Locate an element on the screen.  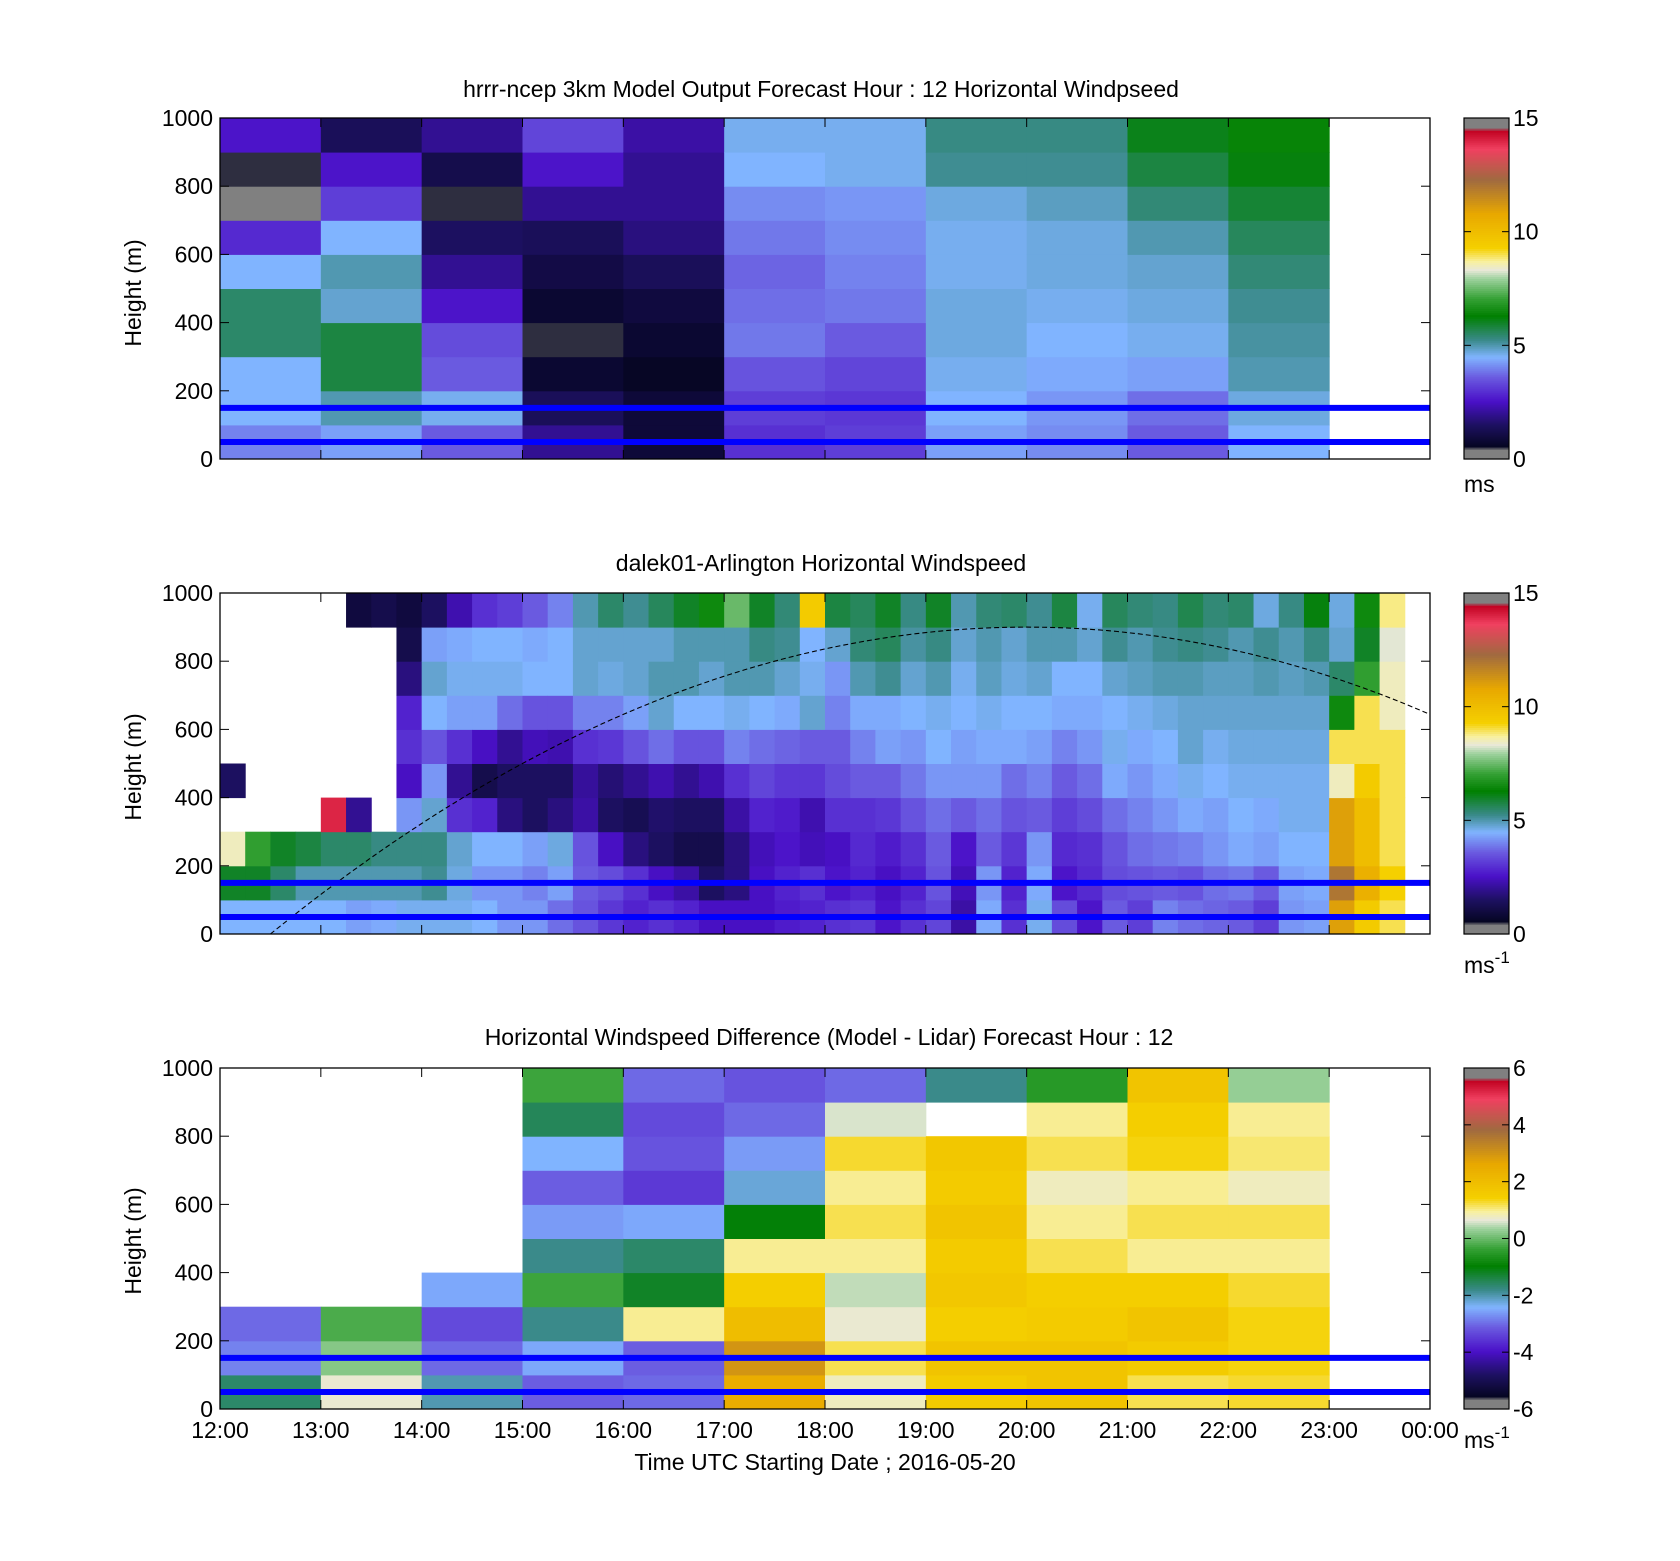
colorbar-tick-label: 6 is located at coordinates (1519, 1068).